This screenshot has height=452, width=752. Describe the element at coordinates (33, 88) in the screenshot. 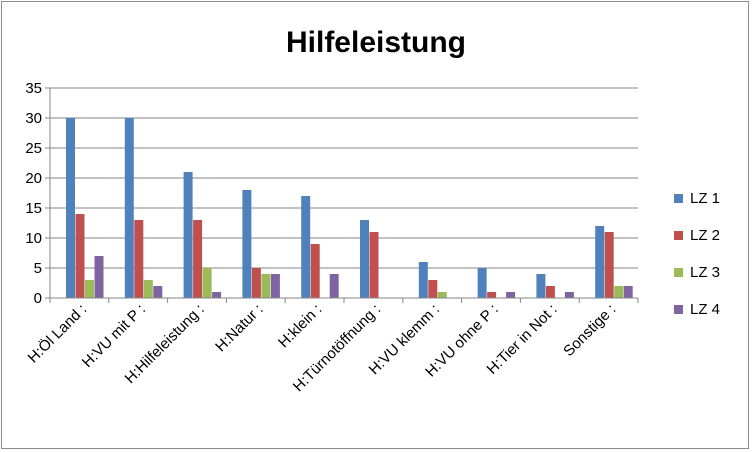

I see `y-tick-label: 35` at that location.